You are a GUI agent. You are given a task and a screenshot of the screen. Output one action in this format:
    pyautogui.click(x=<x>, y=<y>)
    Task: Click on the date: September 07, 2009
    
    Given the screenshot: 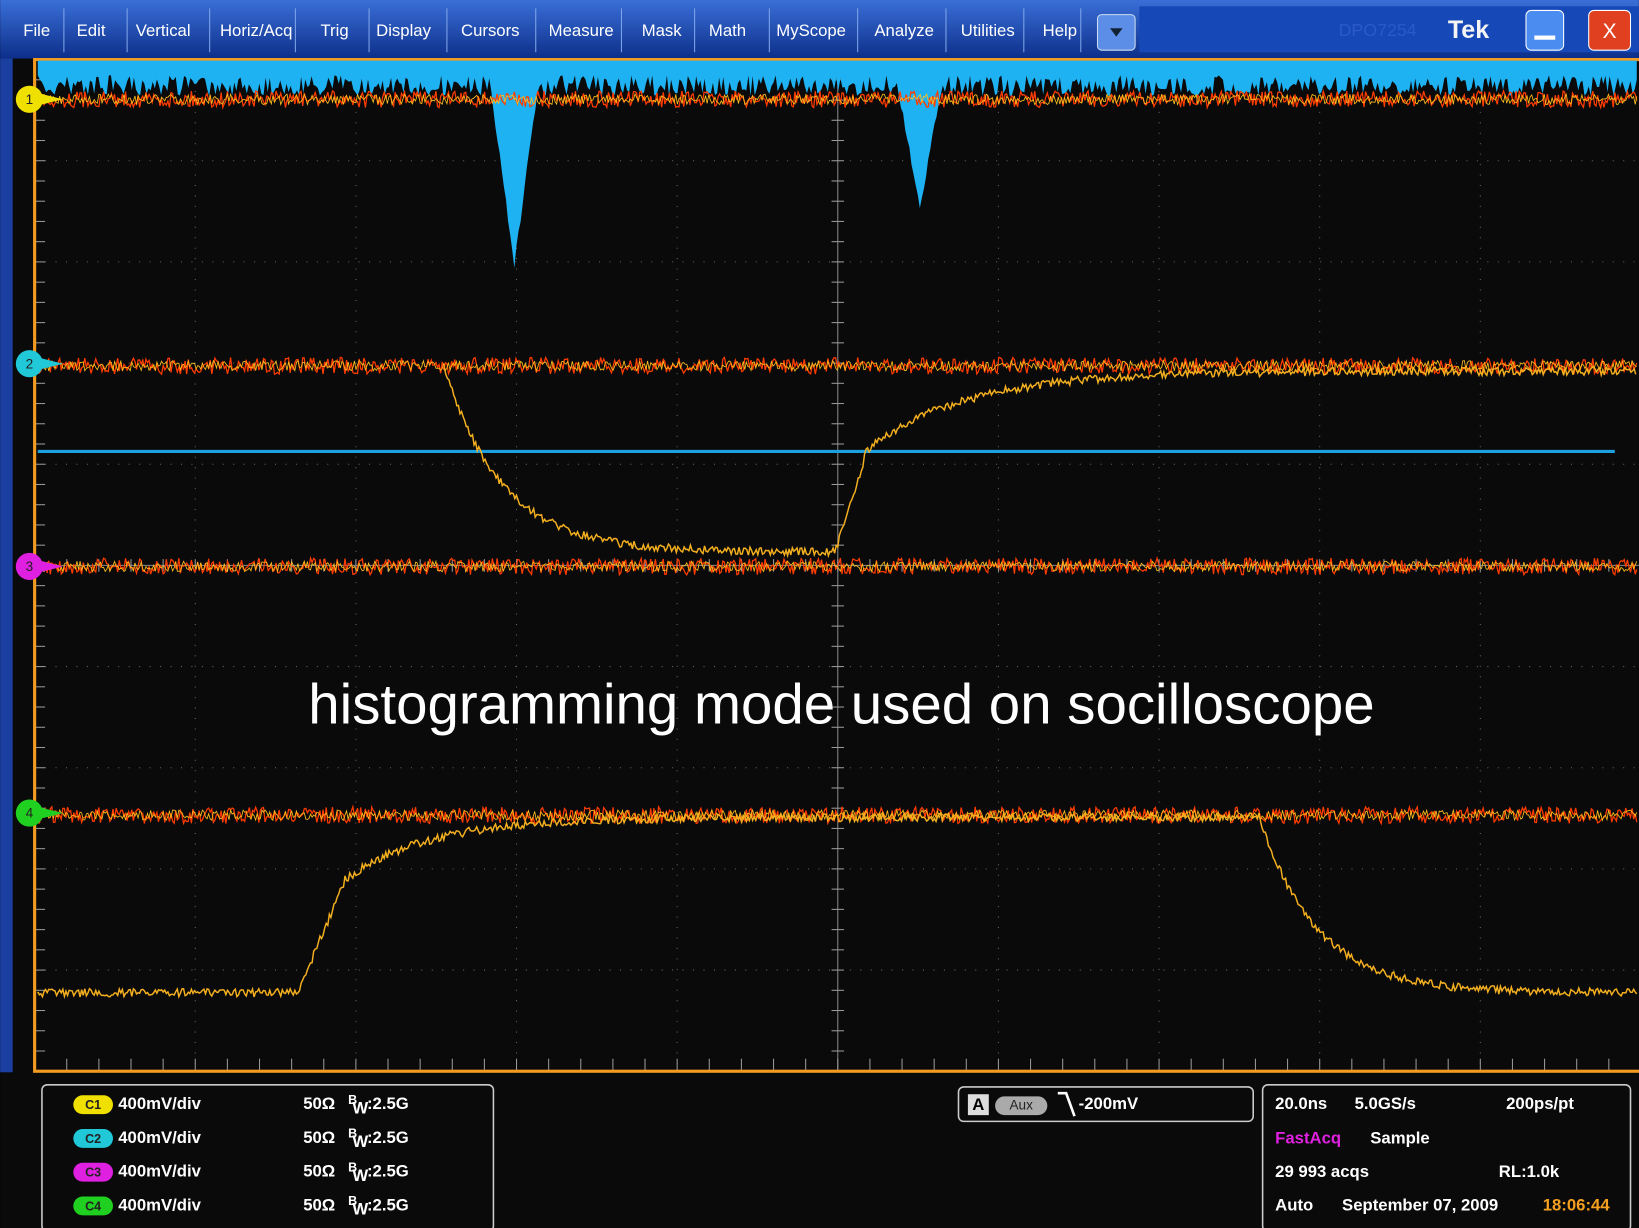 What is the action you would take?
    pyautogui.click(x=1420, y=1204)
    